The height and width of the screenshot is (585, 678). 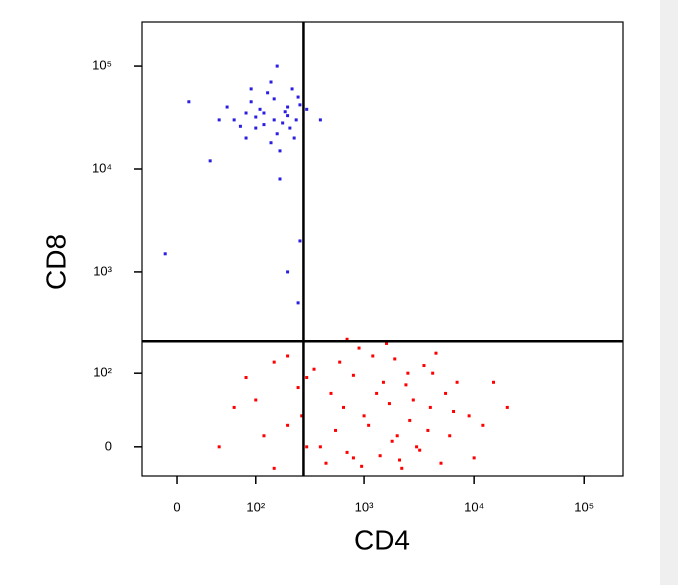 I want to click on y-tick-label: 10⁵, so click(x=102, y=65).